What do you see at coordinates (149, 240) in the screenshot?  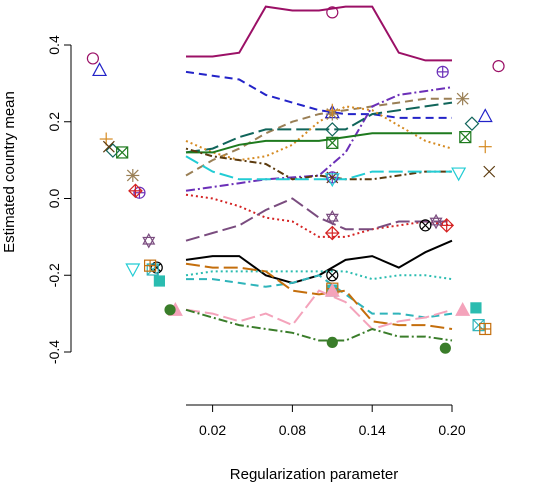 I see `series-11-left-marker` at bounding box center [149, 240].